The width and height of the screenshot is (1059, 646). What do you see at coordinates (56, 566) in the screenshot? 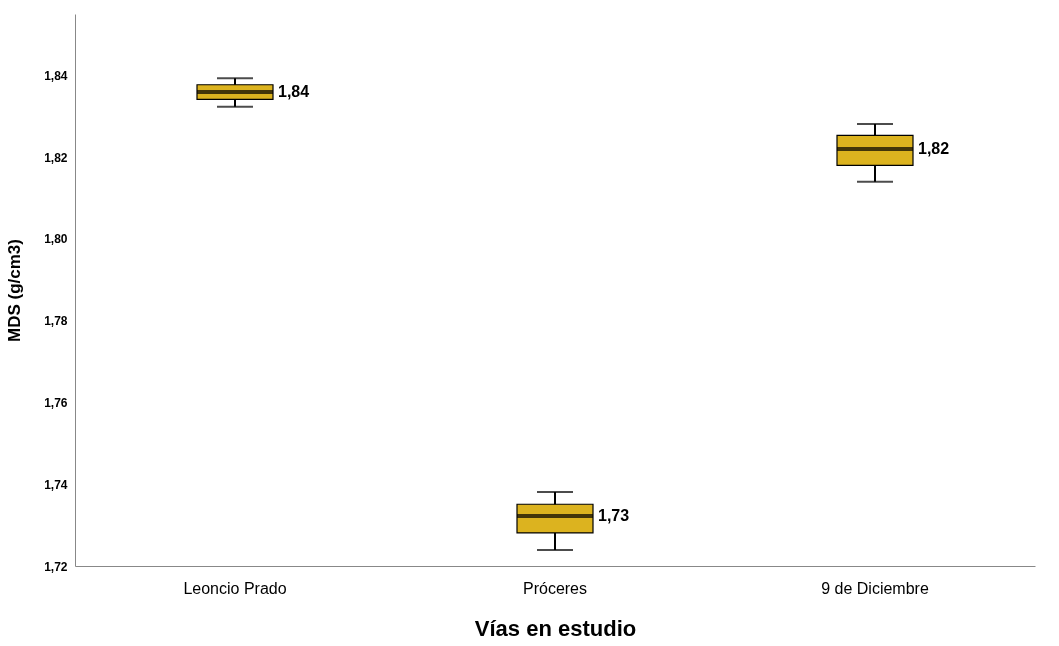
I see `y-tick-label: 1,72` at bounding box center [56, 566].